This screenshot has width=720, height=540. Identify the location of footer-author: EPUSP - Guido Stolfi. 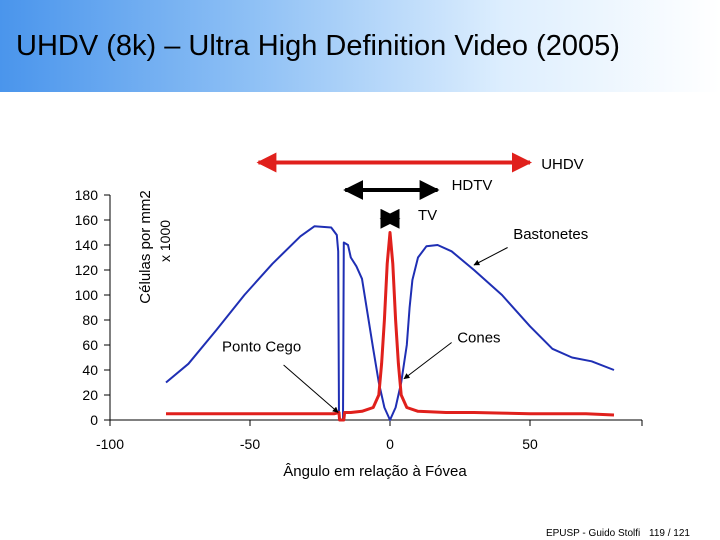
(593, 533).